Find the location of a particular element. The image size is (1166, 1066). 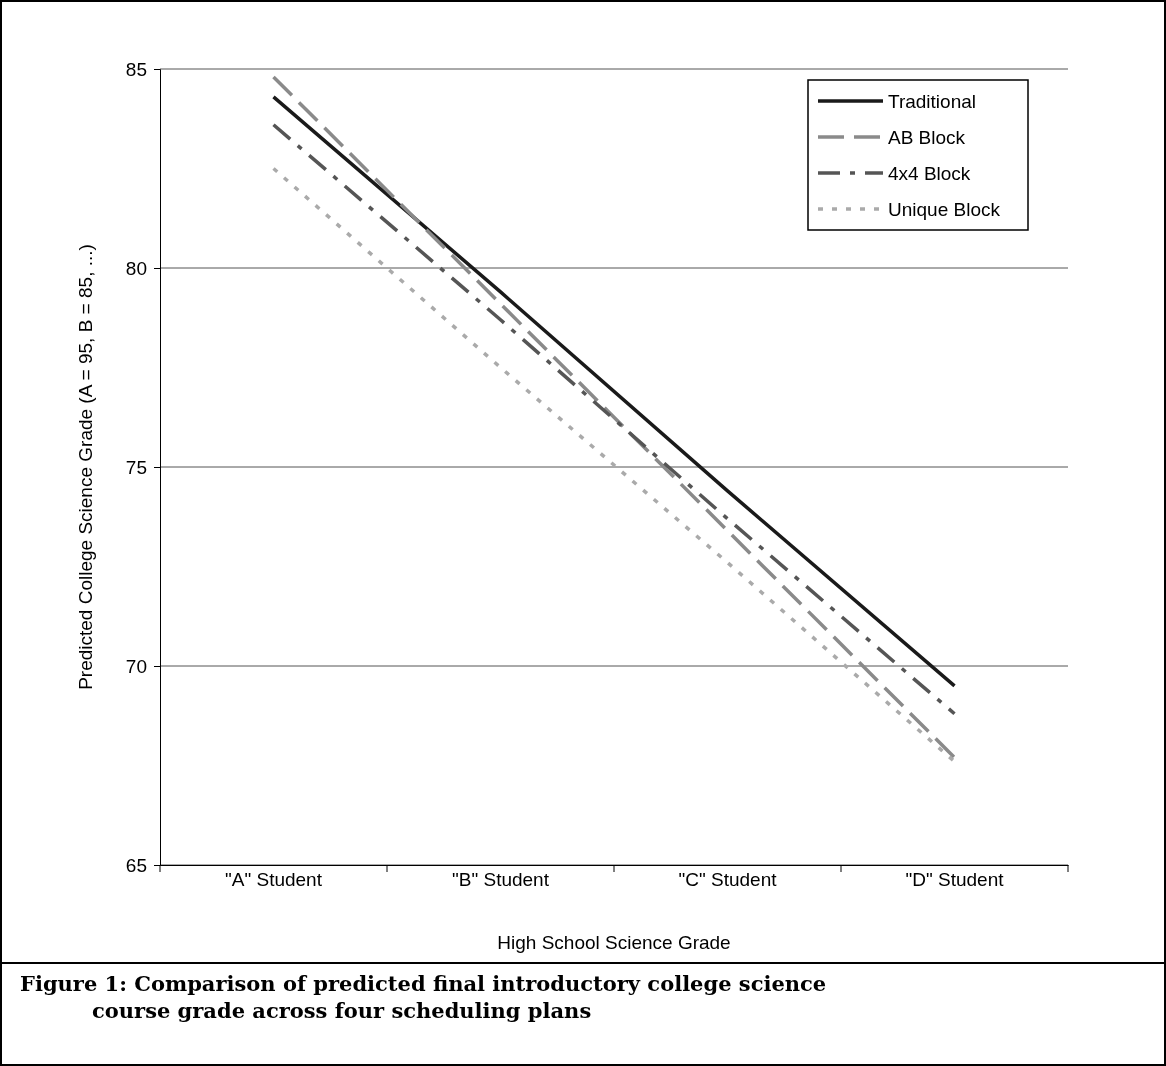

y-axis-title: Predicted College Science Grade (A = 95, B = 85, ...) is located at coordinates (85, 467).